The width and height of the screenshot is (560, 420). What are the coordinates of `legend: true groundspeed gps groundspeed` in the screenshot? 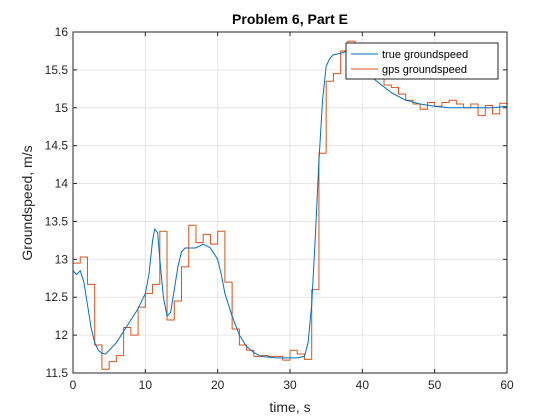 It's located at (422, 61).